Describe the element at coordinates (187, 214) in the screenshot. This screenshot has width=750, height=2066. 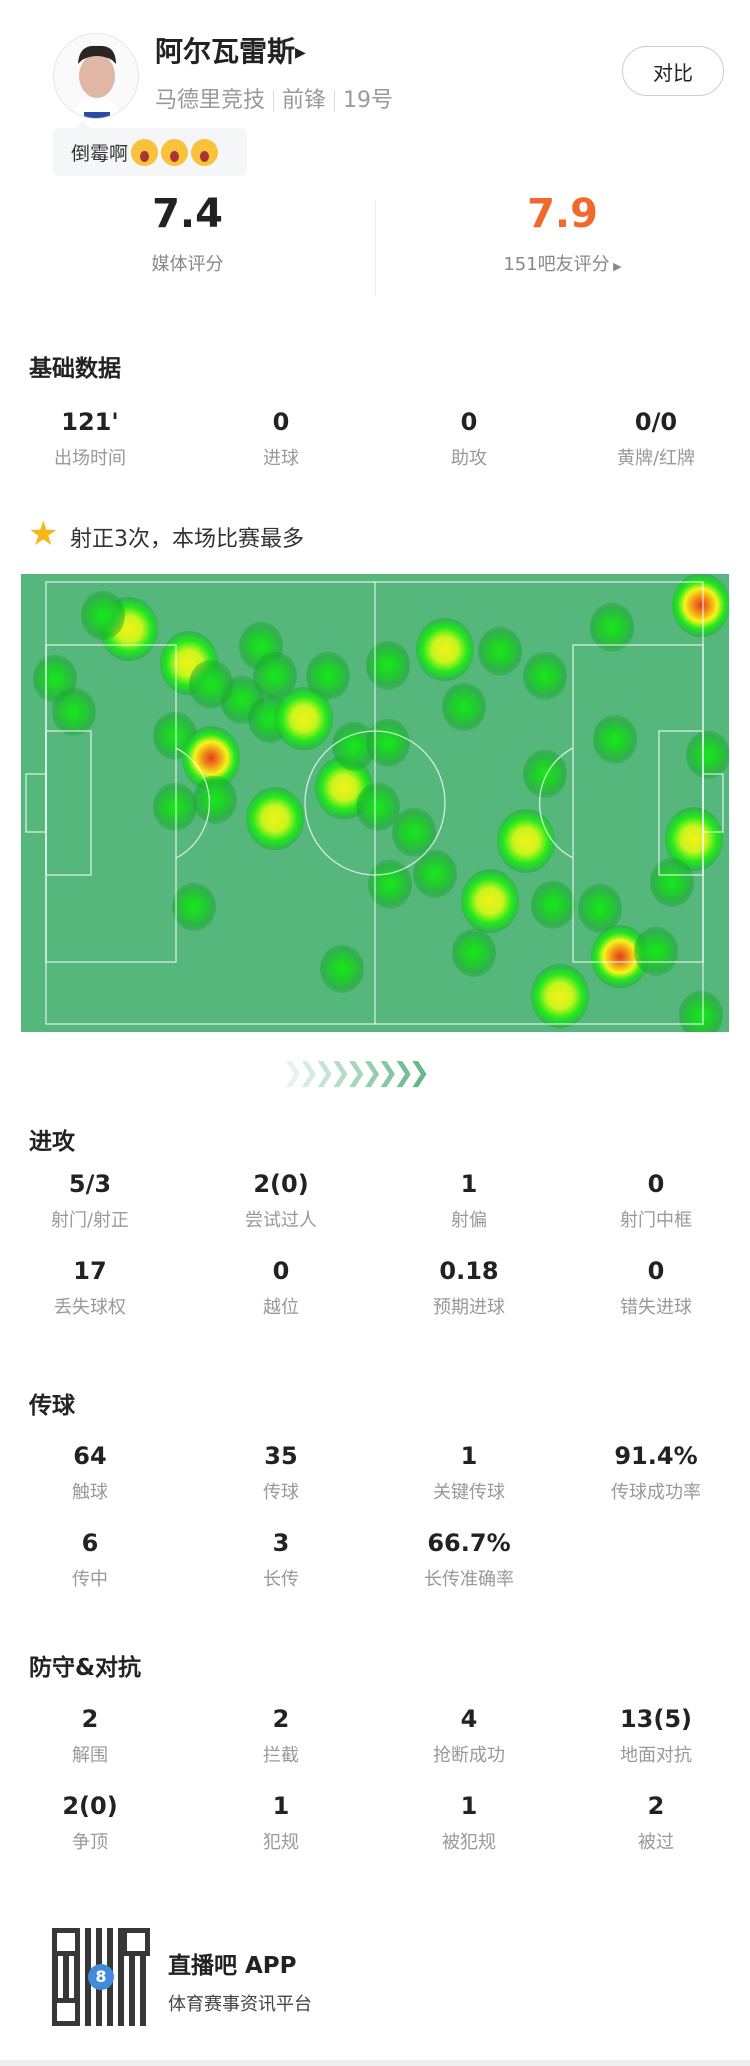
I see `media-rating-value: 7.4` at that location.